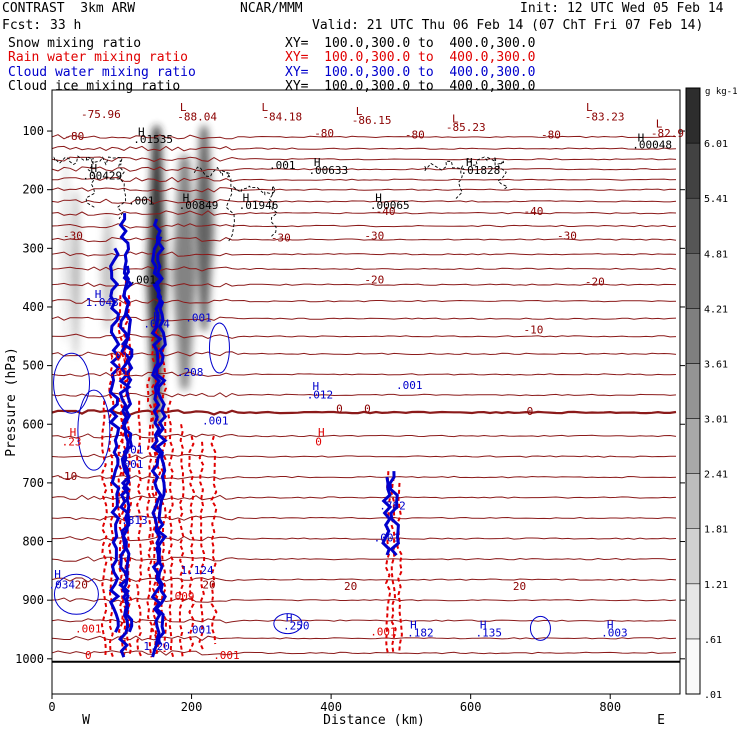  I want to click on legend-snow-xy: XY= 100.0,300.0 to 400.0,300.0, so click(410, 43).